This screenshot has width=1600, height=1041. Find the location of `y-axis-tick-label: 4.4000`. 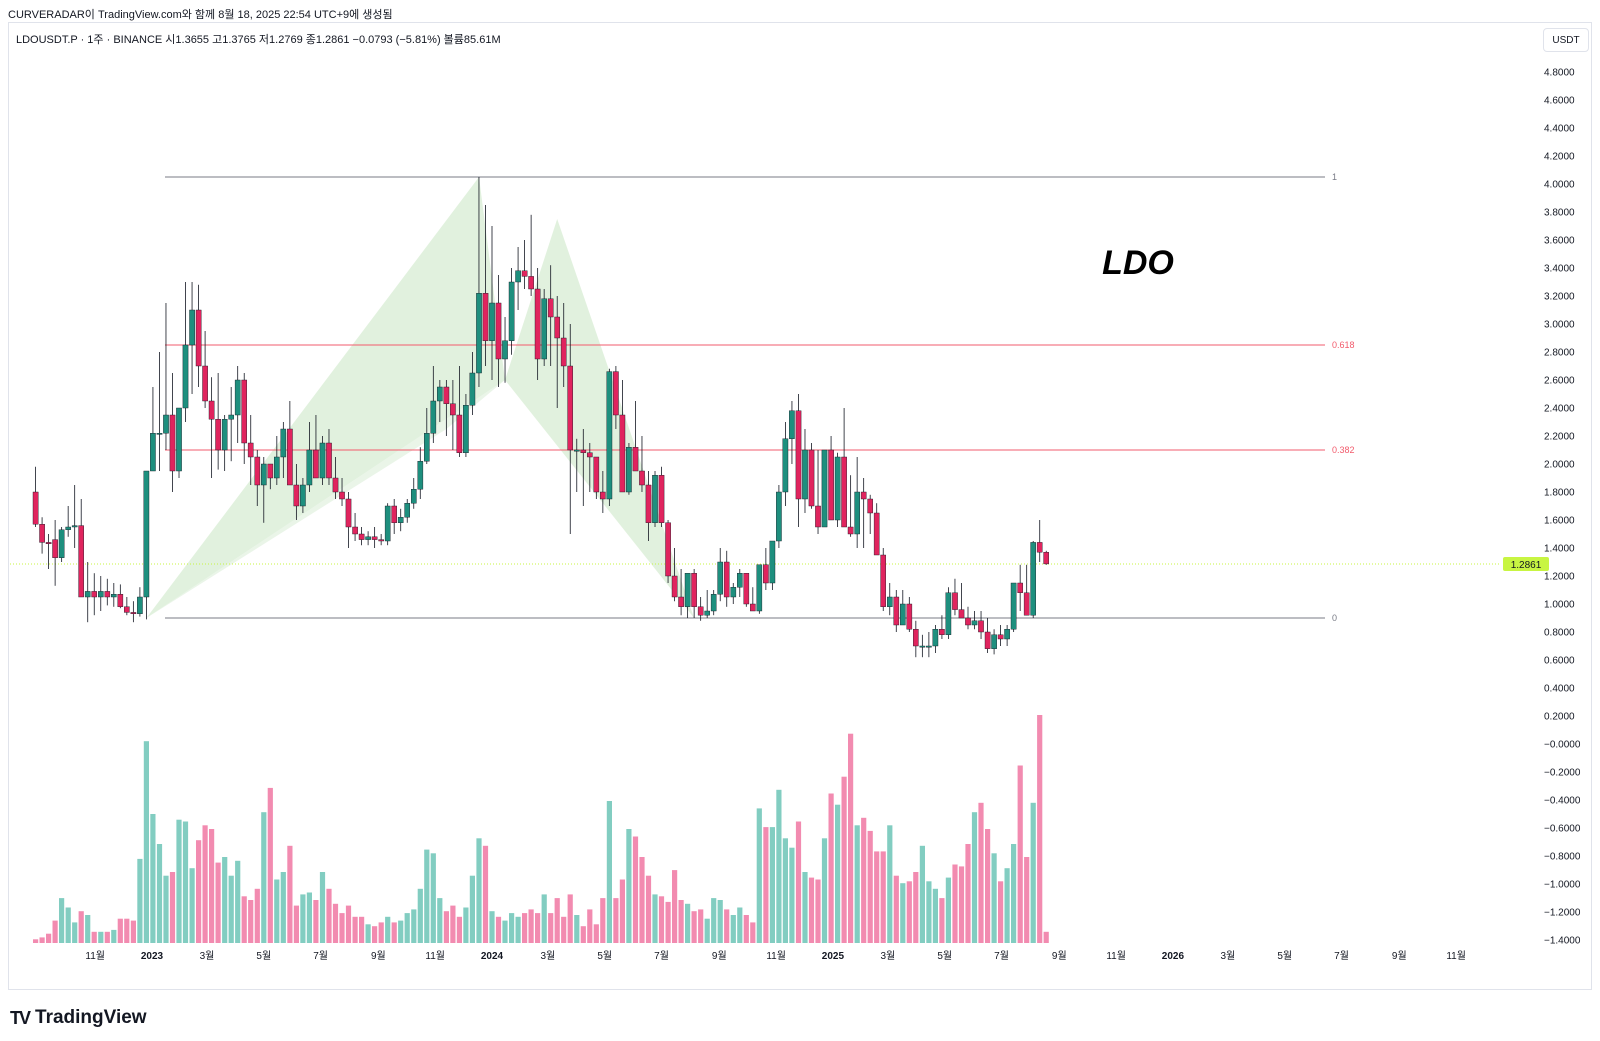

y-axis-tick-label: 4.4000 is located at coordinates (1559, 129).